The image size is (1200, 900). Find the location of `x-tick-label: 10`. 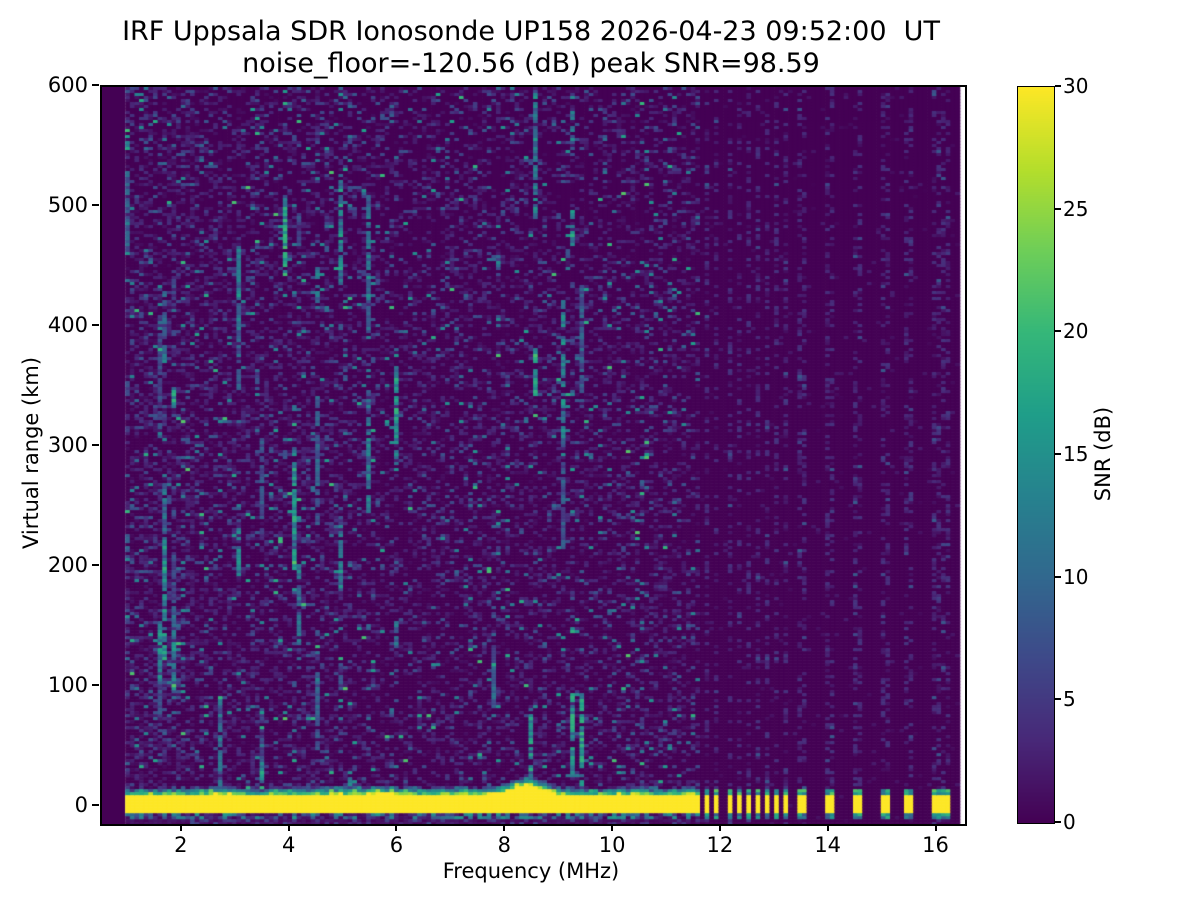

x-tick-label: 10 is located at coordinates (612, 845).